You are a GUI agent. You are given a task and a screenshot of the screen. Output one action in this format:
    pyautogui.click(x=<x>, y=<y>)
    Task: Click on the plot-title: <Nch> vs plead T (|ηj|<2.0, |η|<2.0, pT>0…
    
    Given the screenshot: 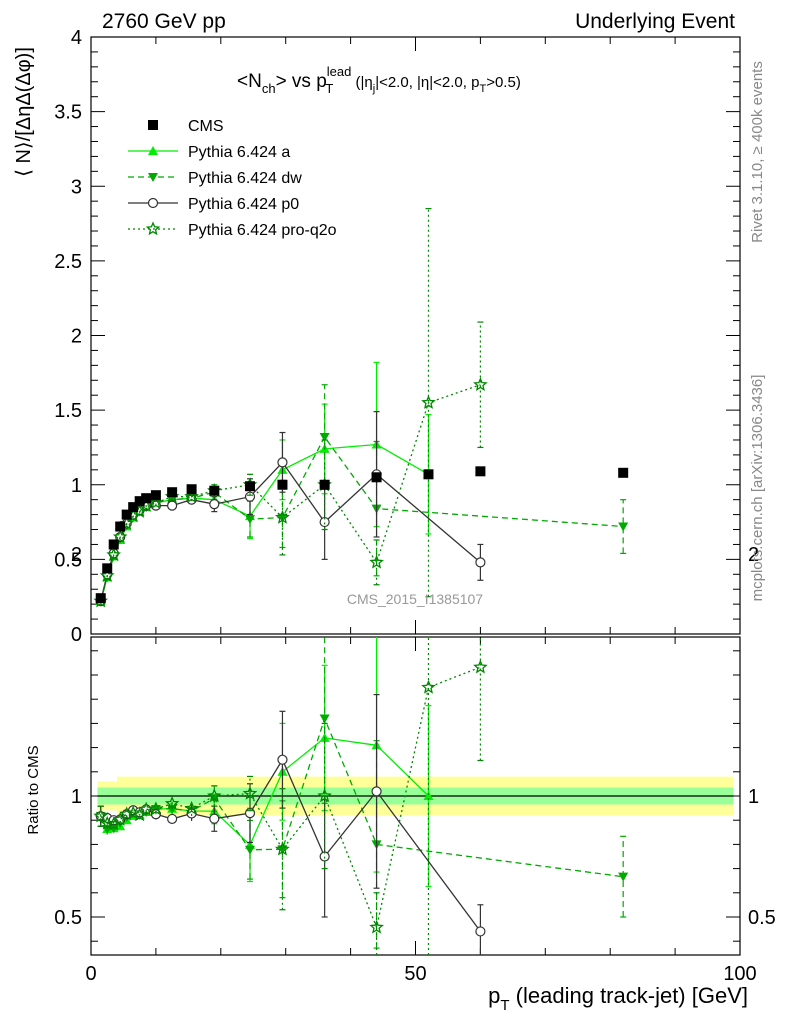 What is the action you would take?
    pyautogui.click(x=379, y=80)
    